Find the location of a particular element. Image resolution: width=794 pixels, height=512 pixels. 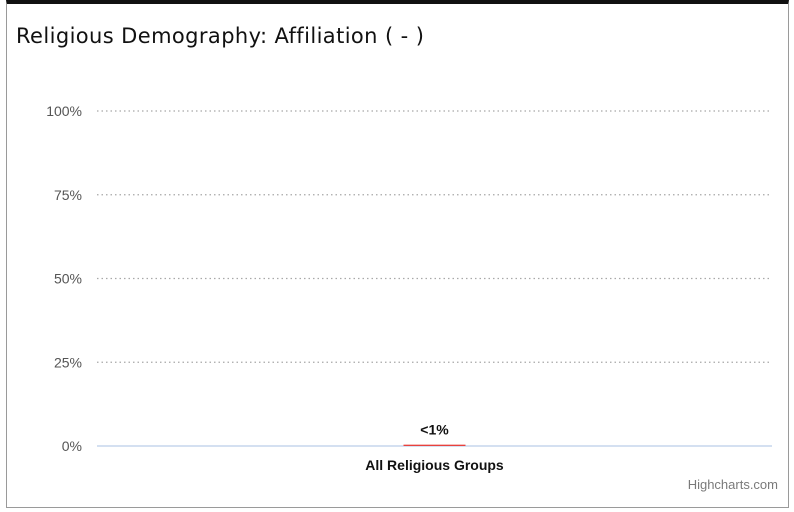

x-category-label: All Religious Groups is located at coordinates (434, 465).